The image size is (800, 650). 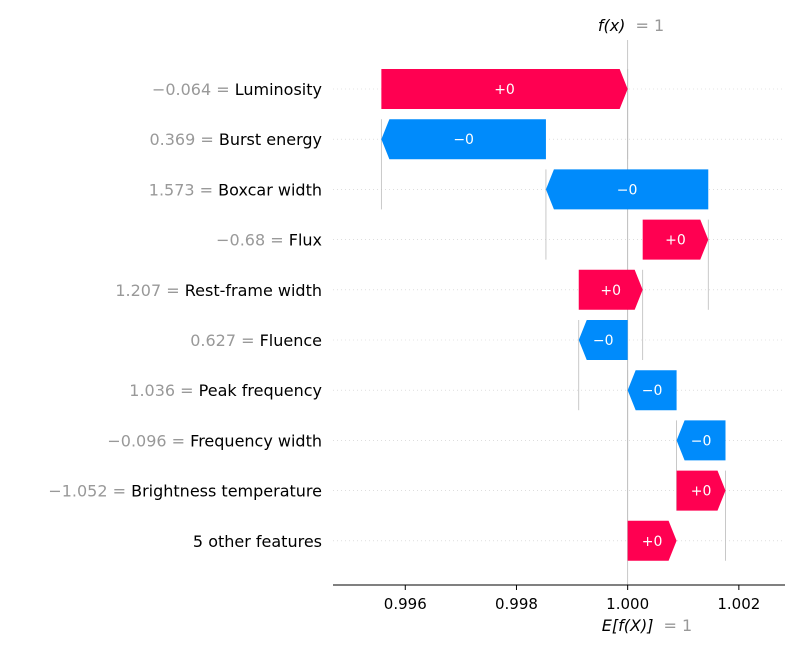 I want to click on bar-rest-frame-width, so click(x=610, y=289).